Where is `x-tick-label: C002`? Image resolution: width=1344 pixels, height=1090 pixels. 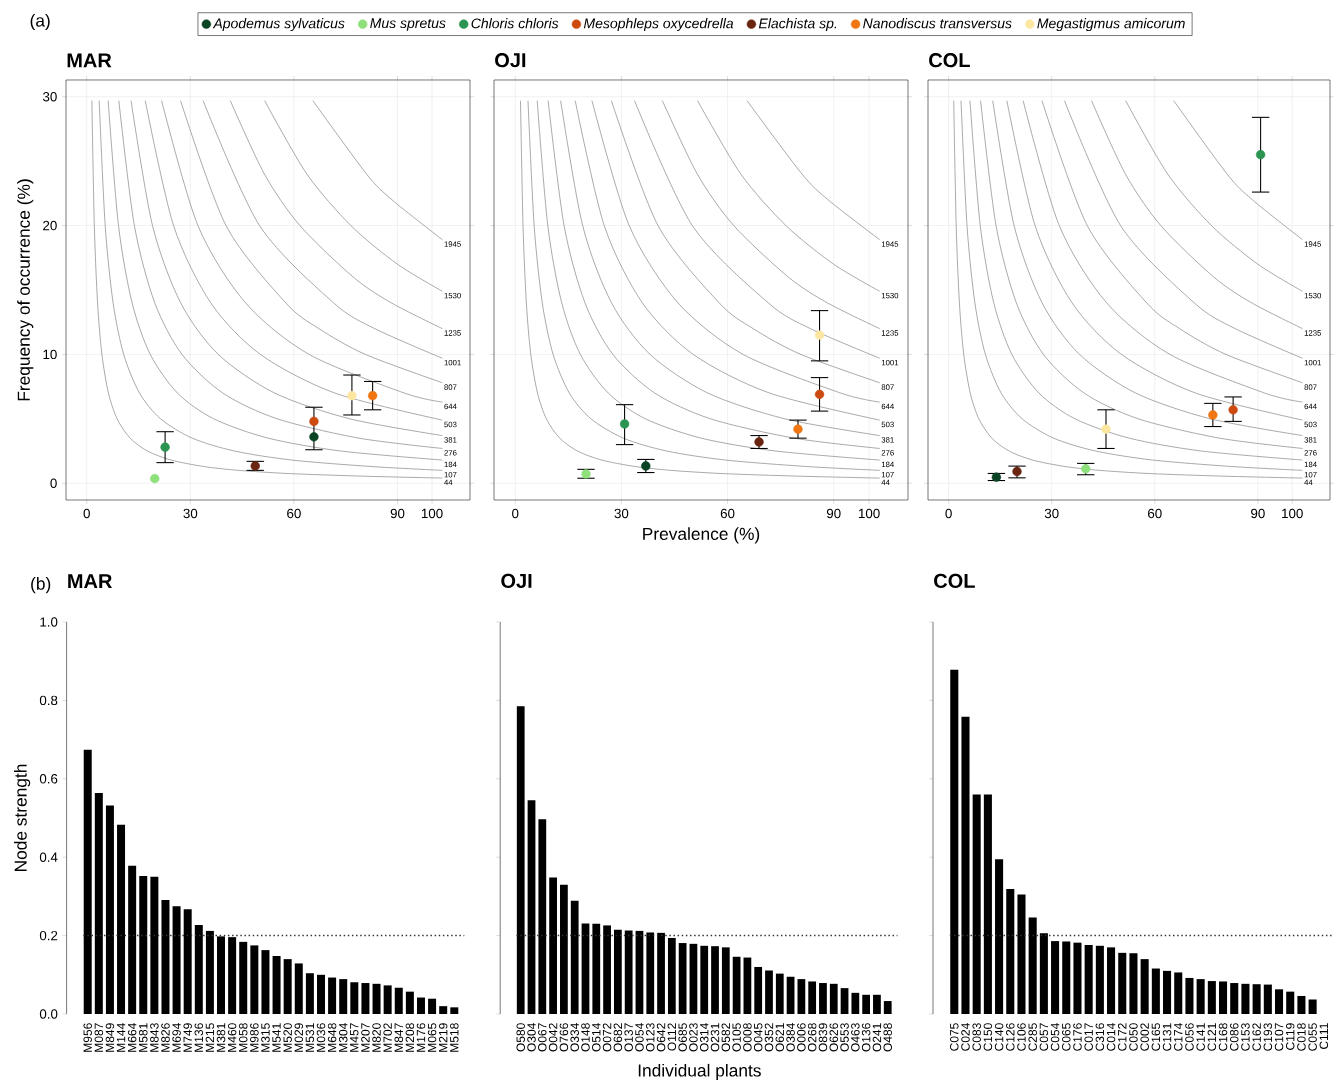 x-tick-label: C002 is located at coordinates (1144, 1037).